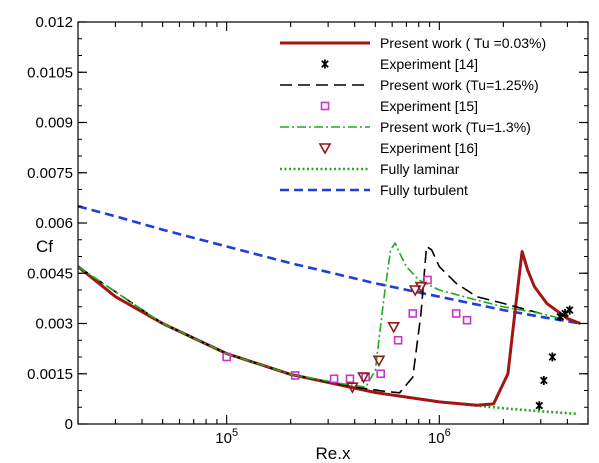 Image resolution: width=599 pixels, height=463 pixels. I want to click on x-tick-label: 10⁵, so click(226, 437).